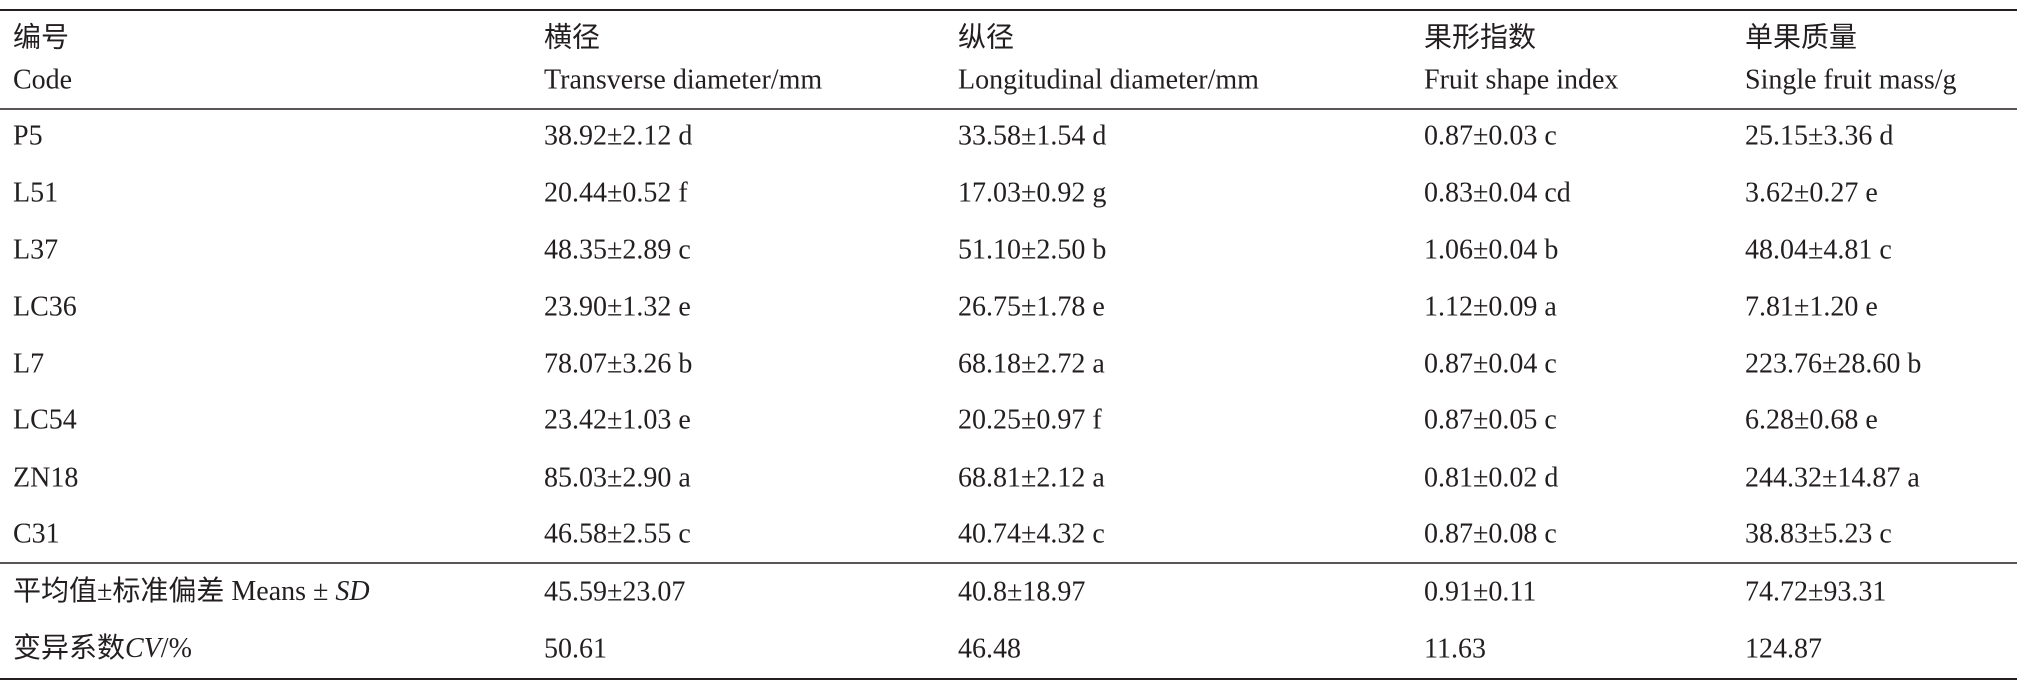  What do you see at coordinates (1480, 37) in the screenshot?
I see `header-zh: 果形指数` at bounding box center [1480, 37].